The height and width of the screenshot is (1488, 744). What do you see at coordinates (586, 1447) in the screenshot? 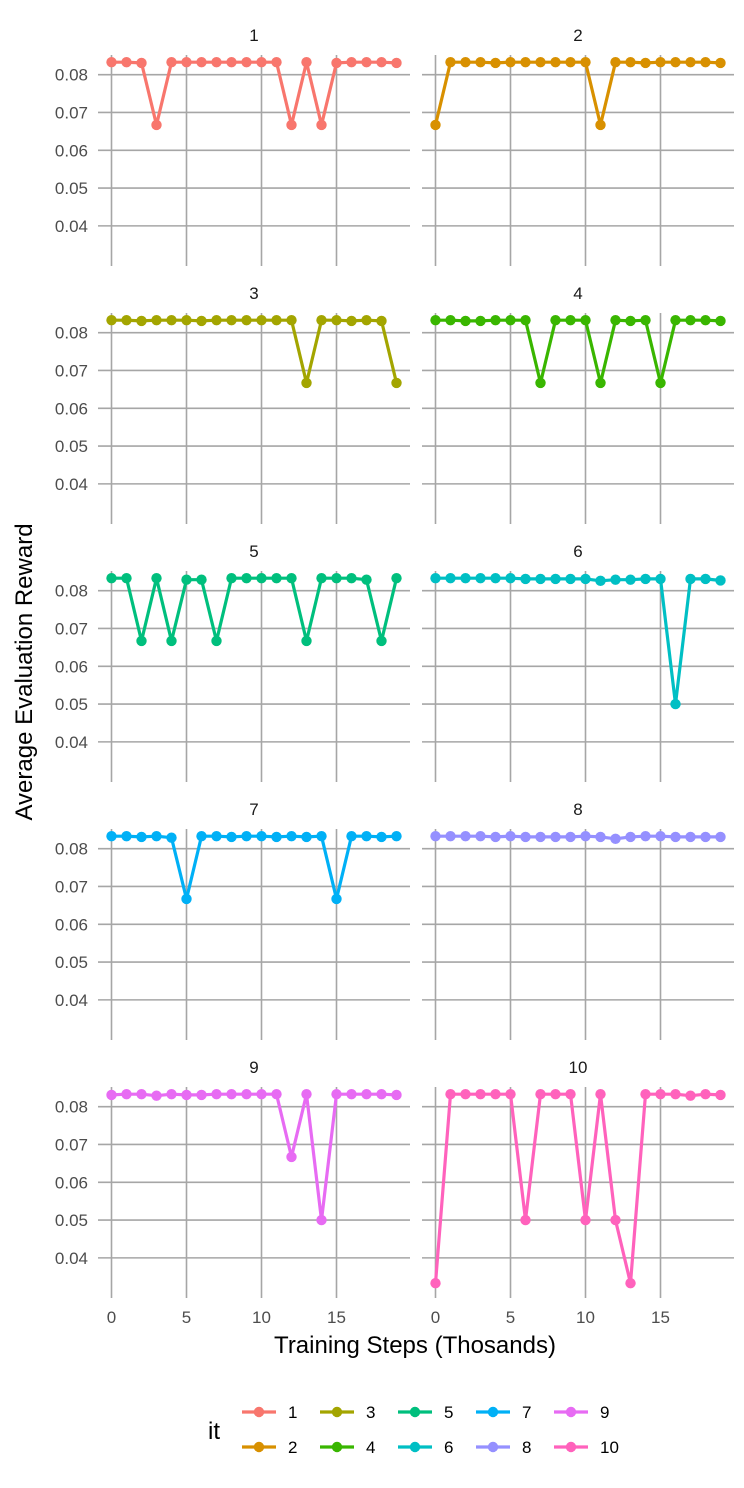
I see `legend-item-10: 10` at bounding box center [586, 1447].